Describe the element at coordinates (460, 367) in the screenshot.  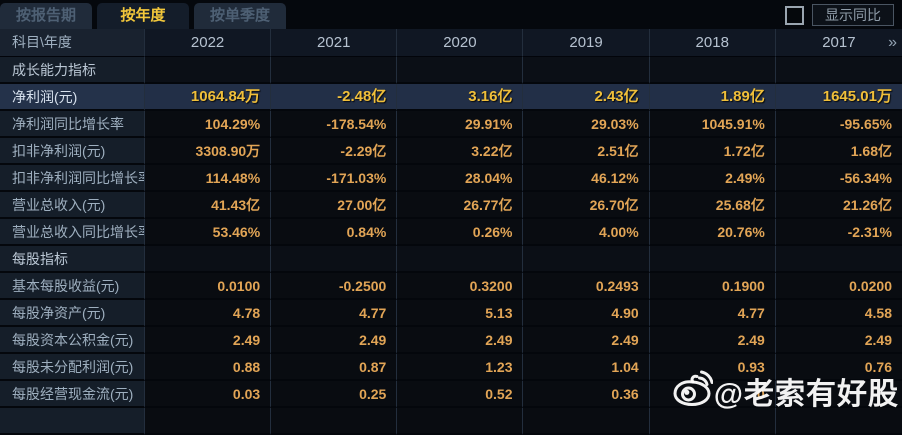
I see `cell-value: 1.23` at that location.